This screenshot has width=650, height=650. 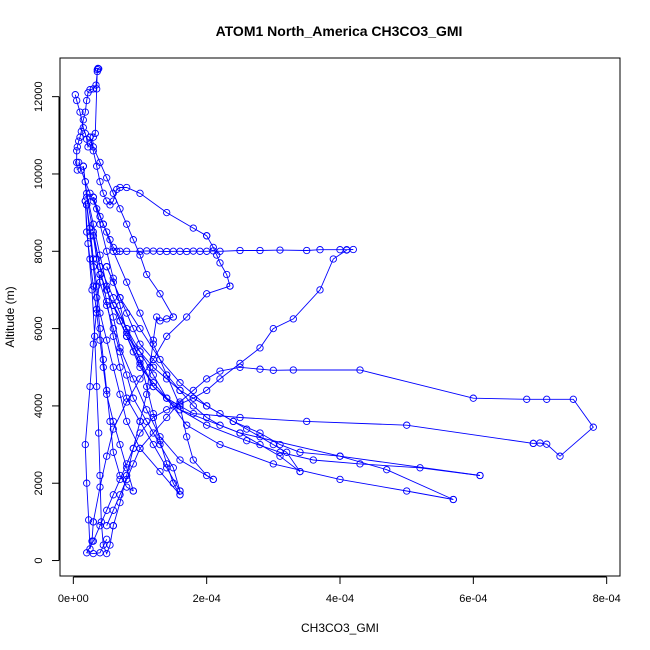 I want to click on y-tick-label: 10000, so click(x=39, y=174).